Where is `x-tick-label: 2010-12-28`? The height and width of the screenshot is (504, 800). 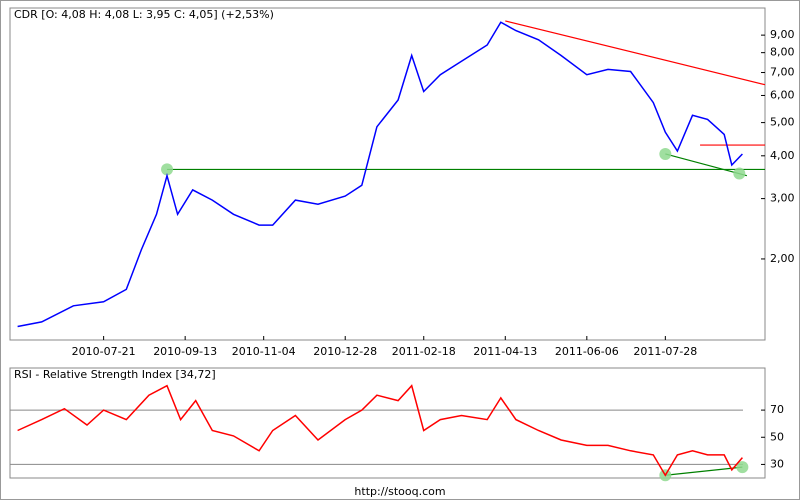
x-tick-label: 2010-12-28 is located at coordinates (345, 351).